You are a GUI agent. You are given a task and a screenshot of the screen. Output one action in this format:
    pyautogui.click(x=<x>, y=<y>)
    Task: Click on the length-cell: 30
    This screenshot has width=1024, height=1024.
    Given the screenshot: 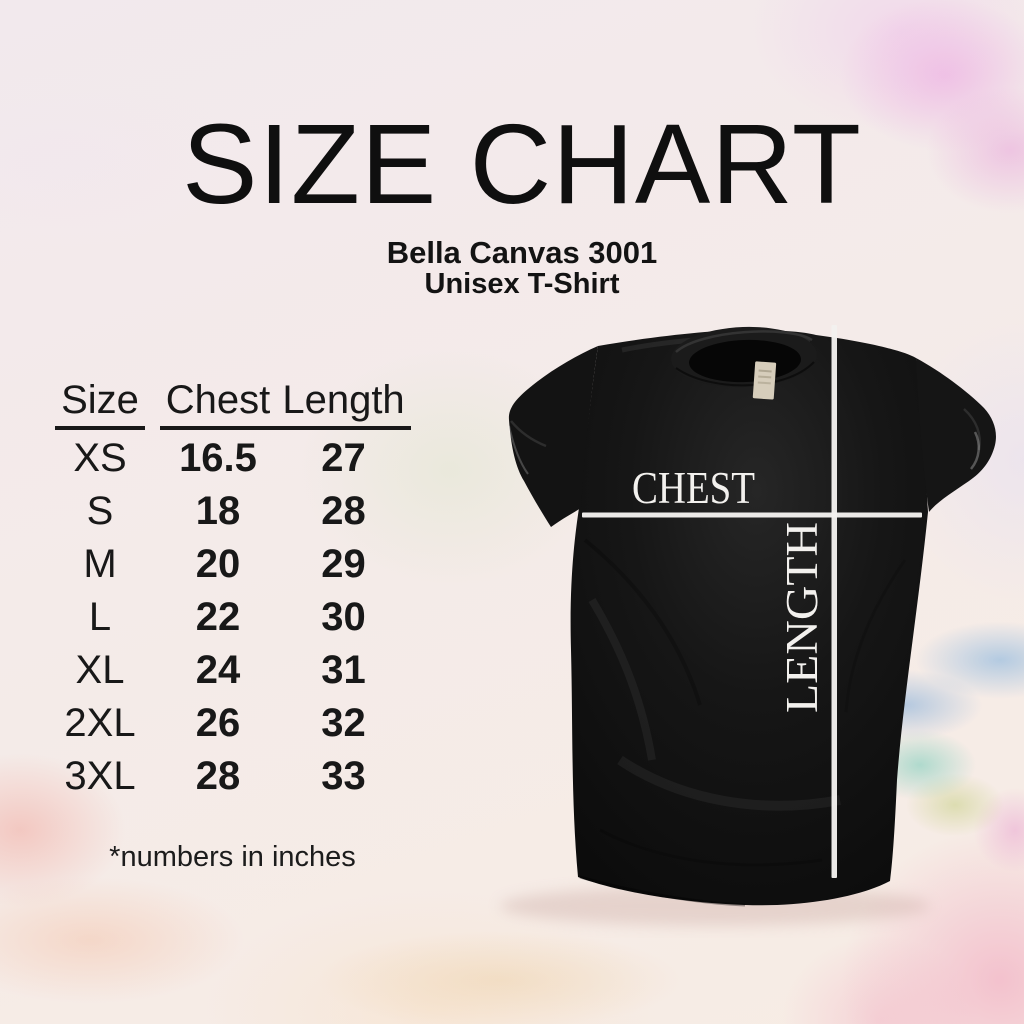 What is the action you would take?
    pyautogui.click(x=343, y=617)
    